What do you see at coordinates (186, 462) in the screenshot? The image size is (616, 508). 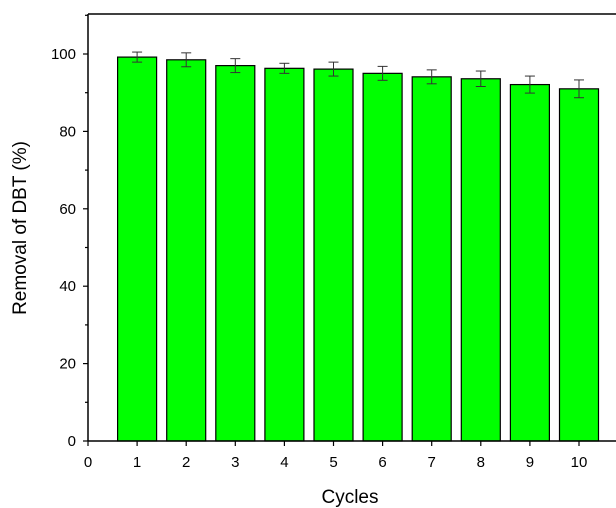 I see `x-tick-label: 2` at bounding box center [186, 462].